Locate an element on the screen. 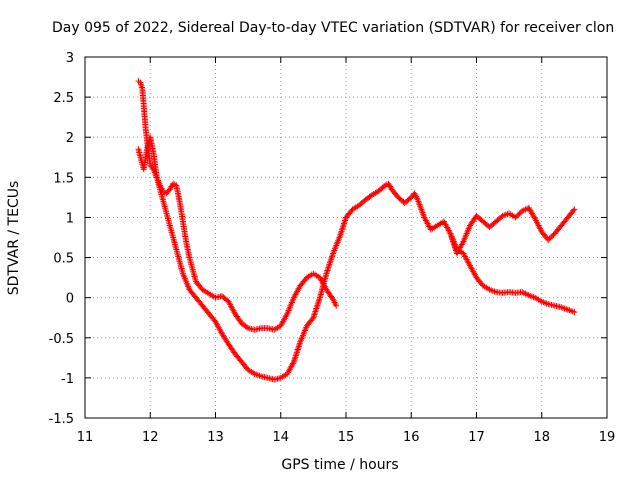  x-tick-label: 11 is located at coordinates (85, 437).